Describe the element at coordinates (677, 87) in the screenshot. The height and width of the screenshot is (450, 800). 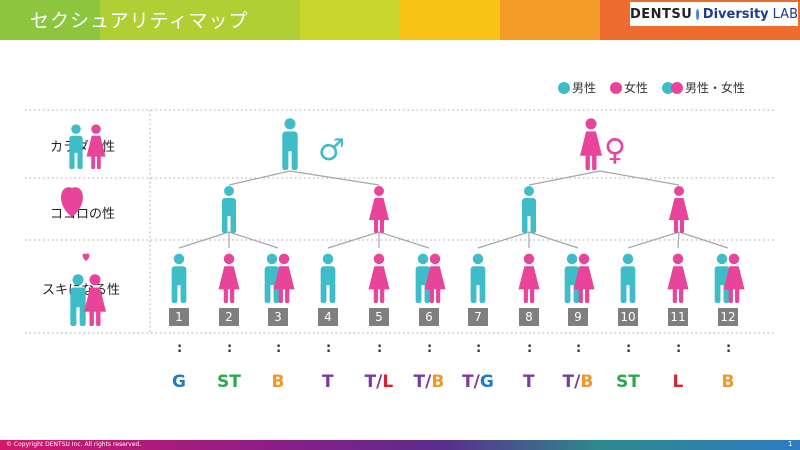
I see `legend-both-dot-icon` at that location.